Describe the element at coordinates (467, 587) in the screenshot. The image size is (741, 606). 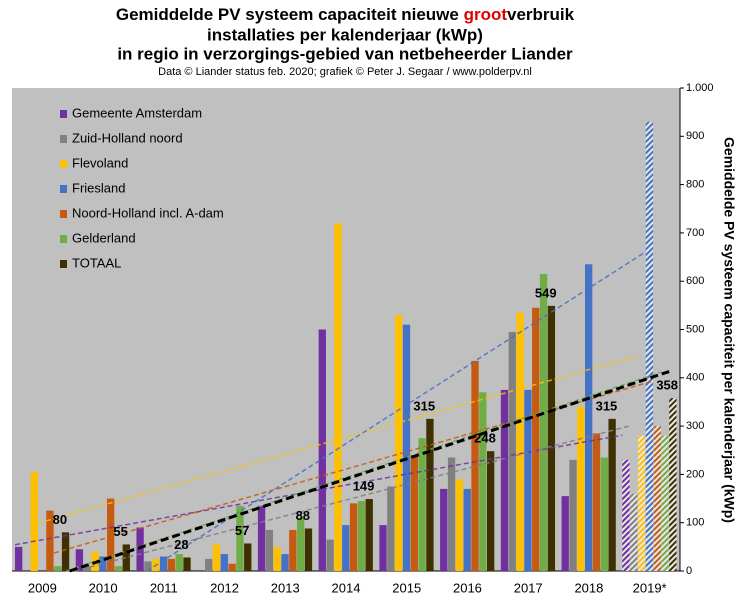
I see `x-tick-label: 2016` at that location.